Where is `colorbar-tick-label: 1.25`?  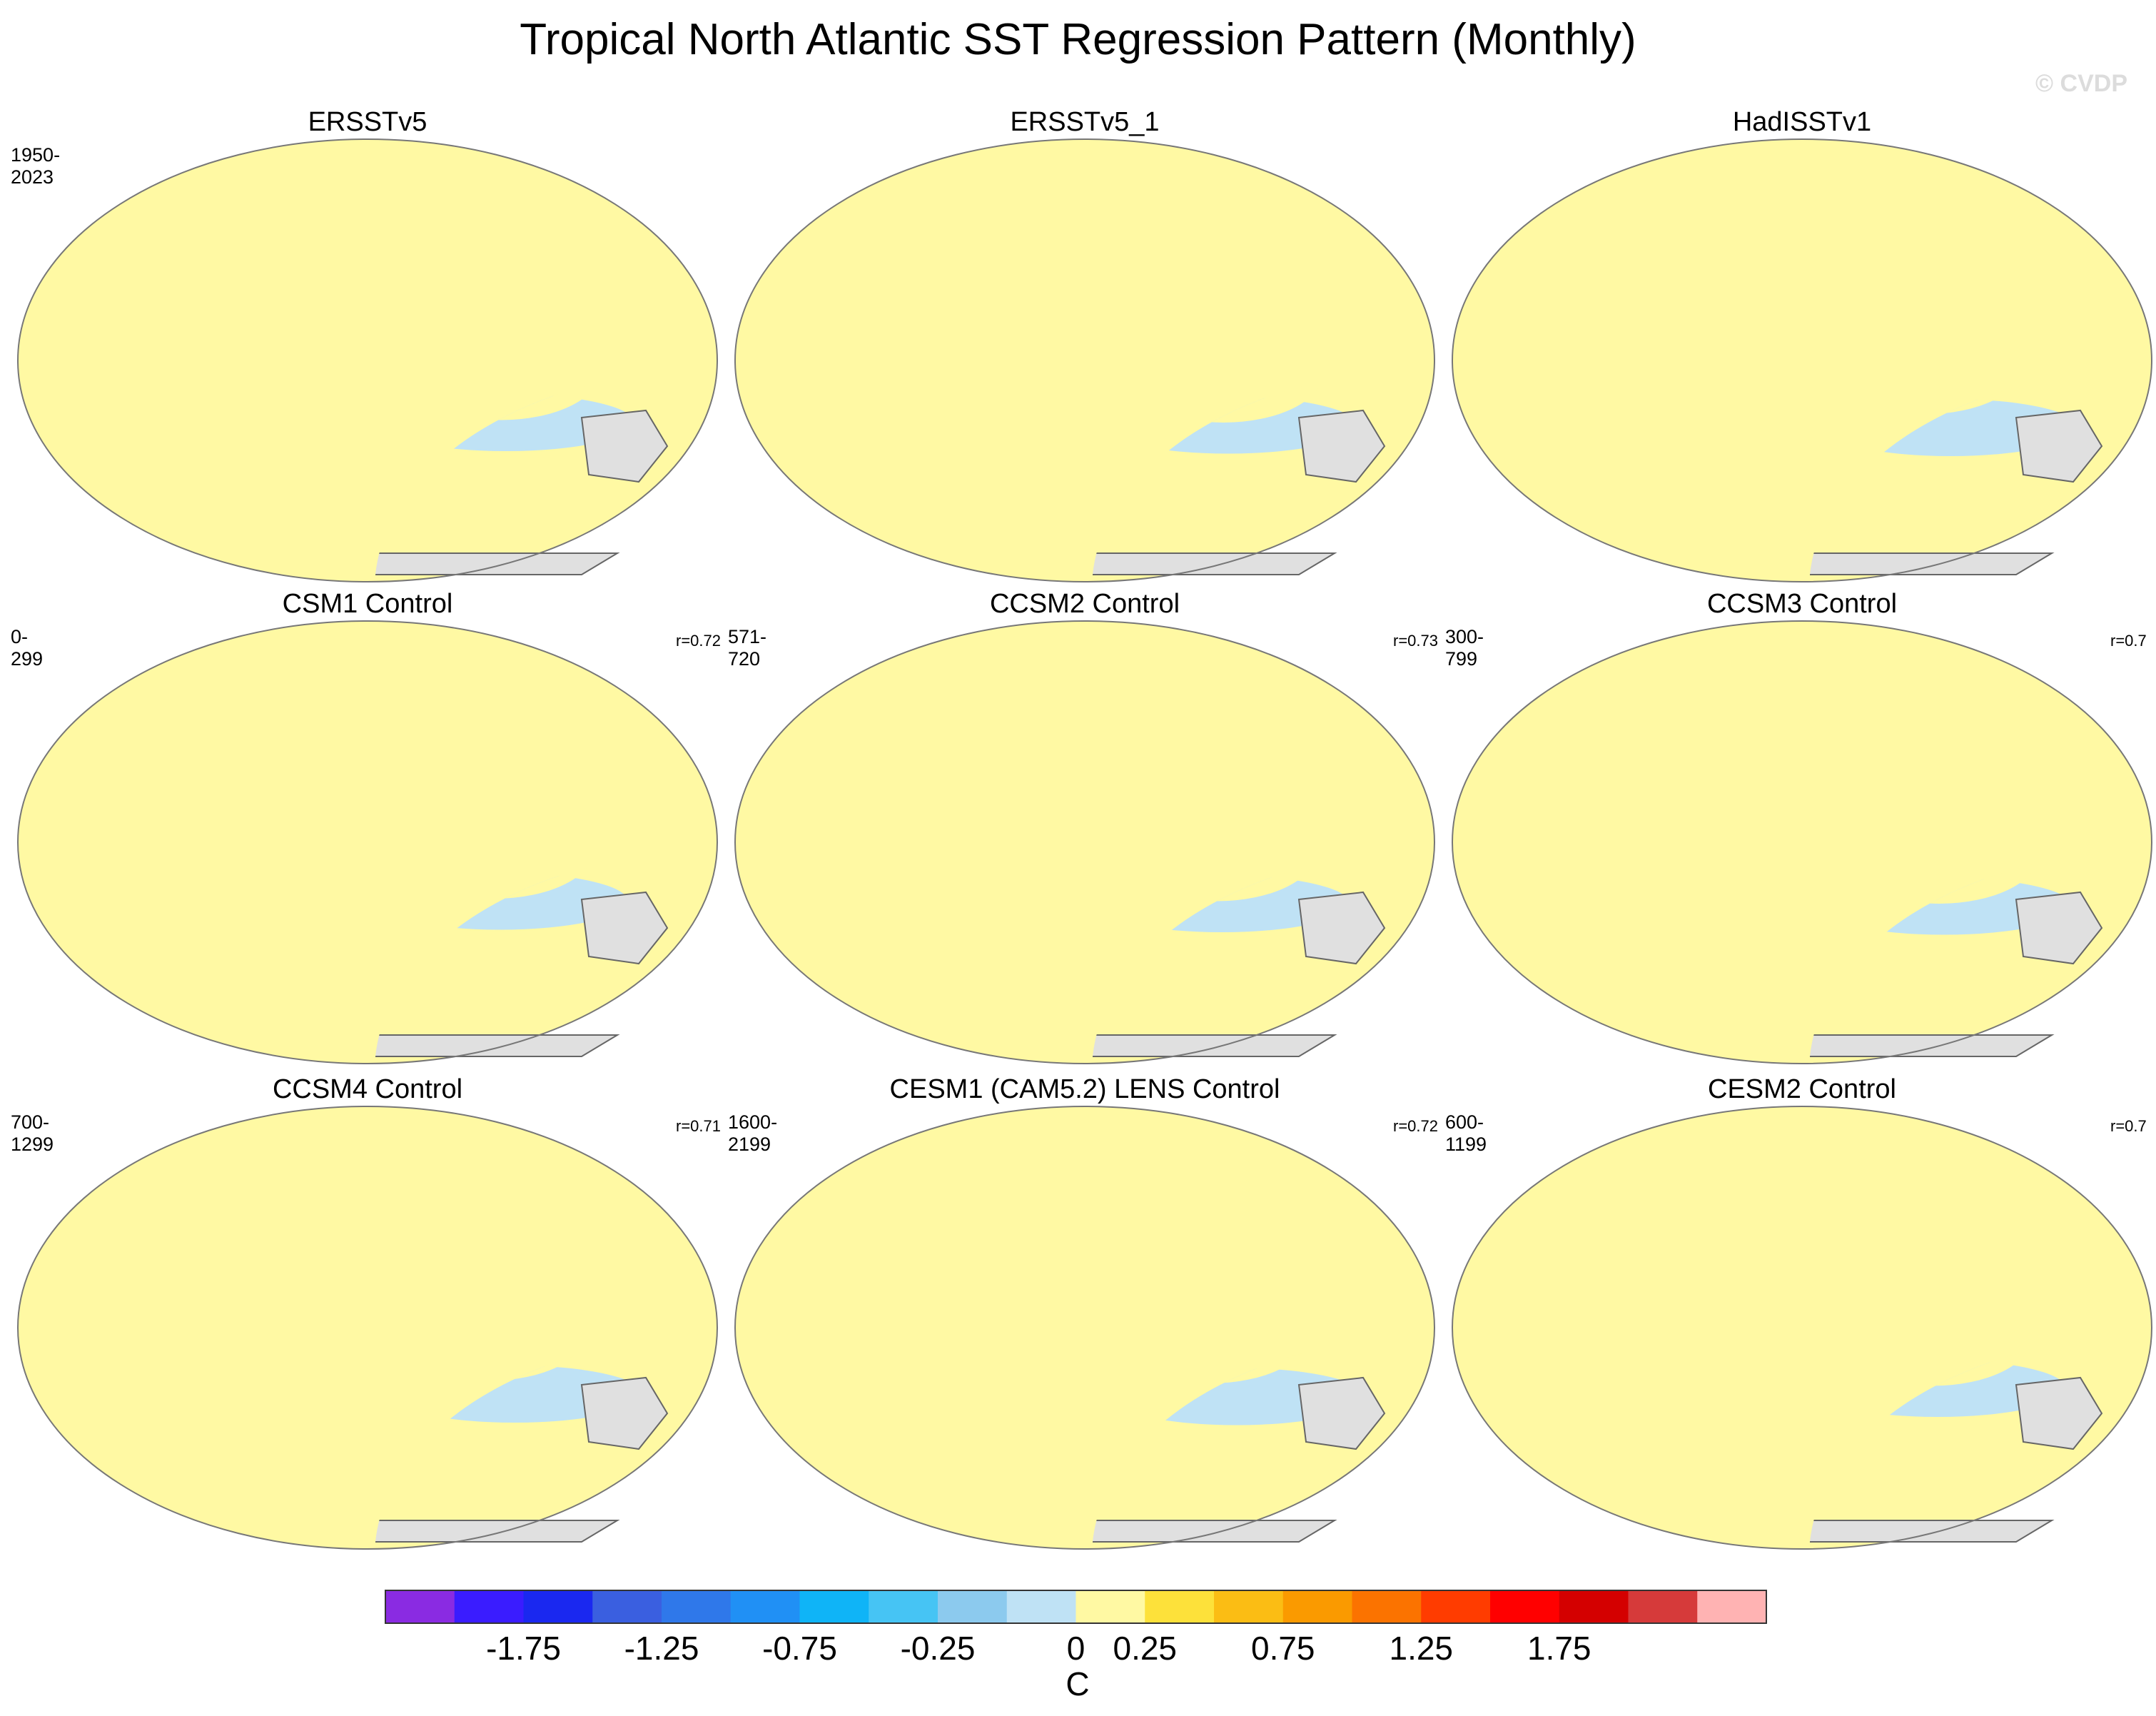 colorbar-tick-label: 1.25 is located at coordinates (1421, 1648).